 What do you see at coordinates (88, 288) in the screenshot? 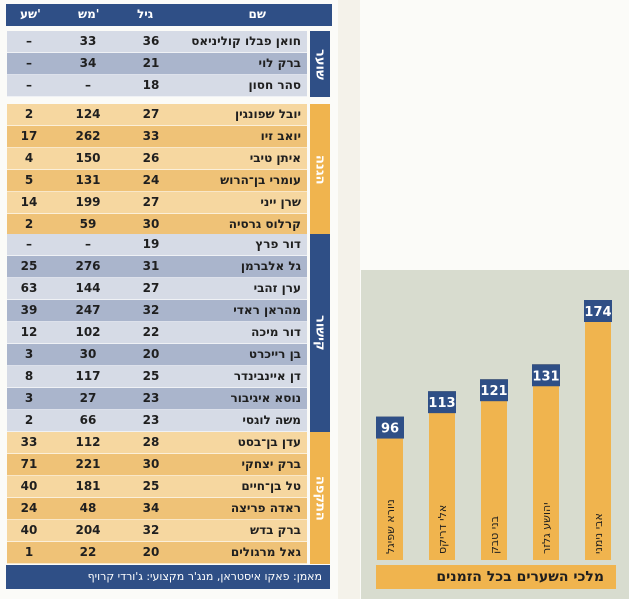
I see `cell-apps: 144` at bounding box center [88, 288].